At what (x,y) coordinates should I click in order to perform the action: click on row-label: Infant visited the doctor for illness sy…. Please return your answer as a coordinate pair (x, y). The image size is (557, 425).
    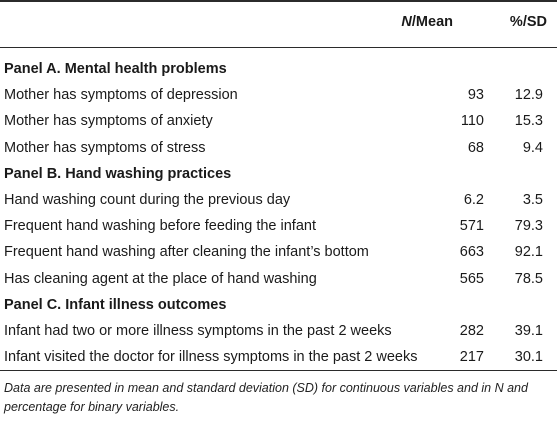
    Looking at the image, I should click on (211, 357).